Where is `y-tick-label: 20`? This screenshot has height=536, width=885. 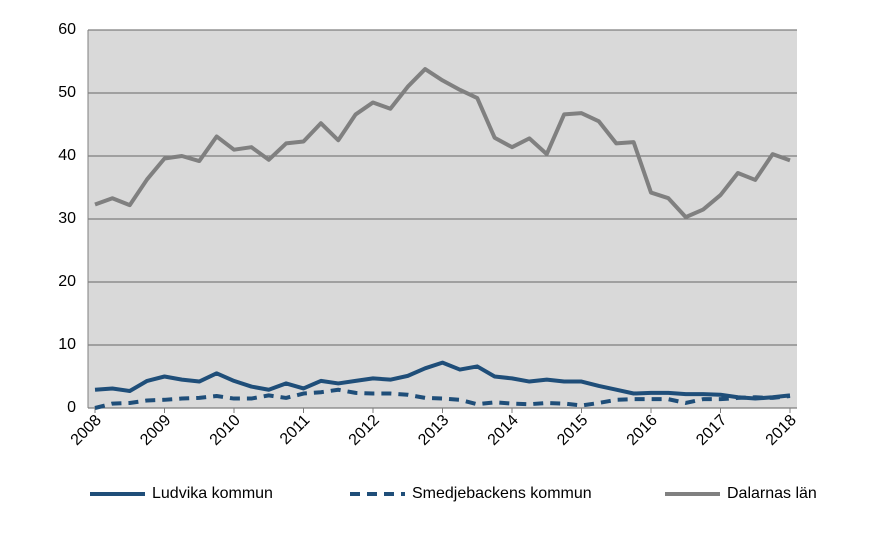 y-tick-label: 20 is located at coordinates (67, 281).